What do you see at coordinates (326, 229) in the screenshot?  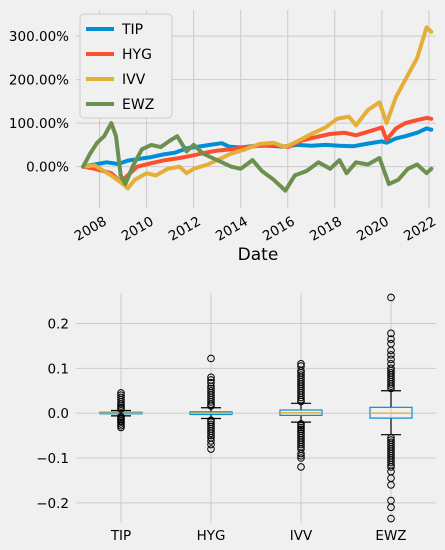 I see `line-x-tick-label: 2018` at bounding box center [326, 229].